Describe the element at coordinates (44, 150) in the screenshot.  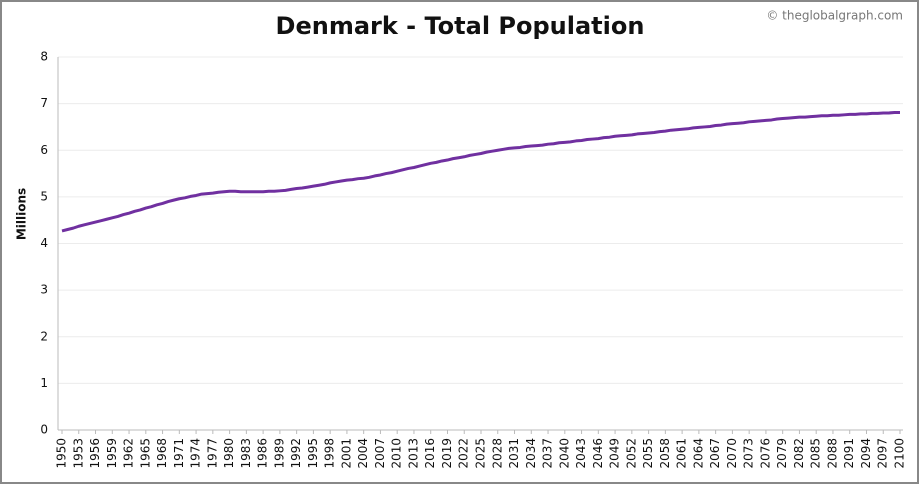
I see `y-tick-label: 6` at that location.